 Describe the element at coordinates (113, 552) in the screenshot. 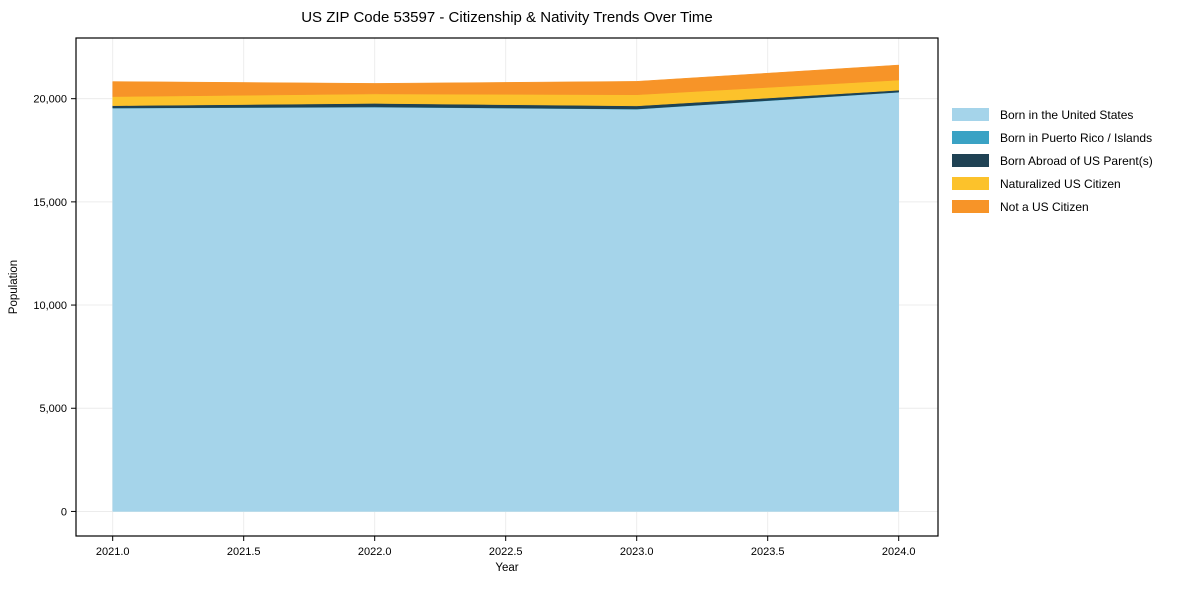

I see `x-tick-label: 2021.0` at that location.